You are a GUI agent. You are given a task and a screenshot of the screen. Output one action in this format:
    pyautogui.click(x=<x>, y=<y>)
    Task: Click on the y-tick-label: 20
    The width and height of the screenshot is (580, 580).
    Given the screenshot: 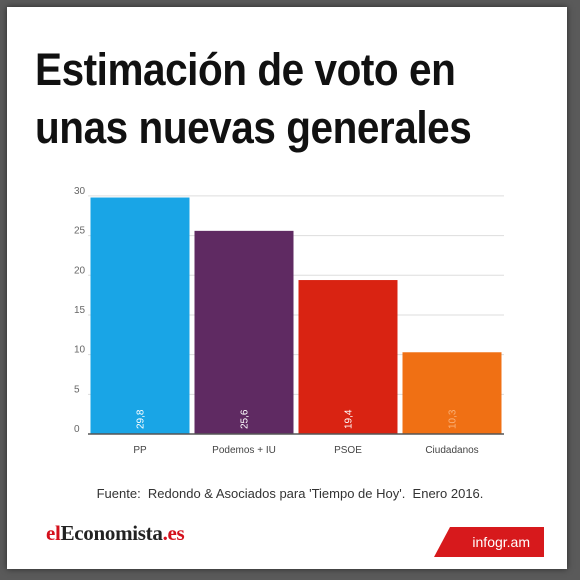 What is the action you would take?
    pyautogui.click(x=80, y=270)
    